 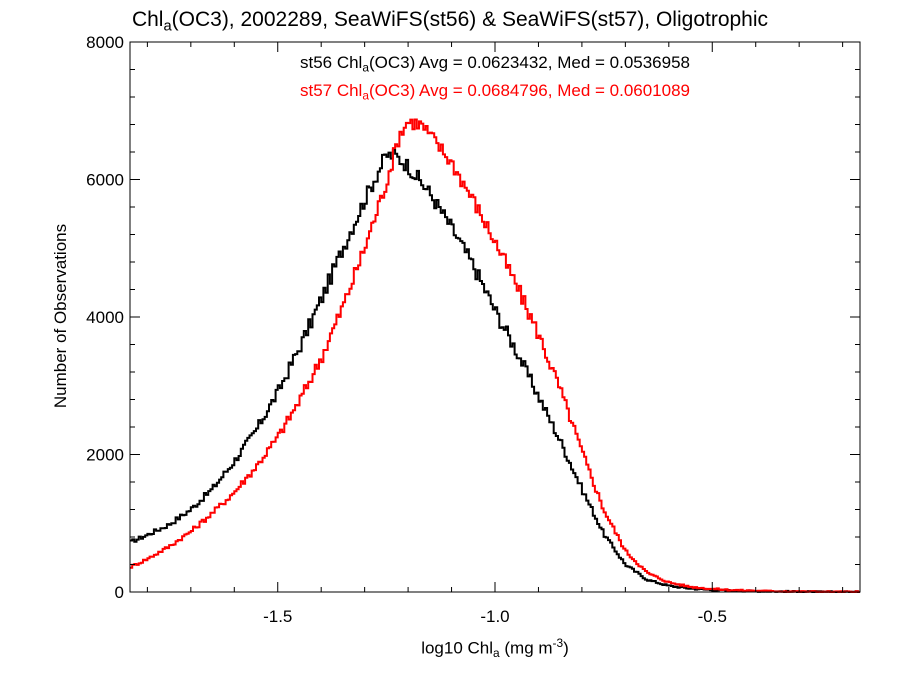 I want to click on x-tick-label: -1.0, so click(x=494, y=616).